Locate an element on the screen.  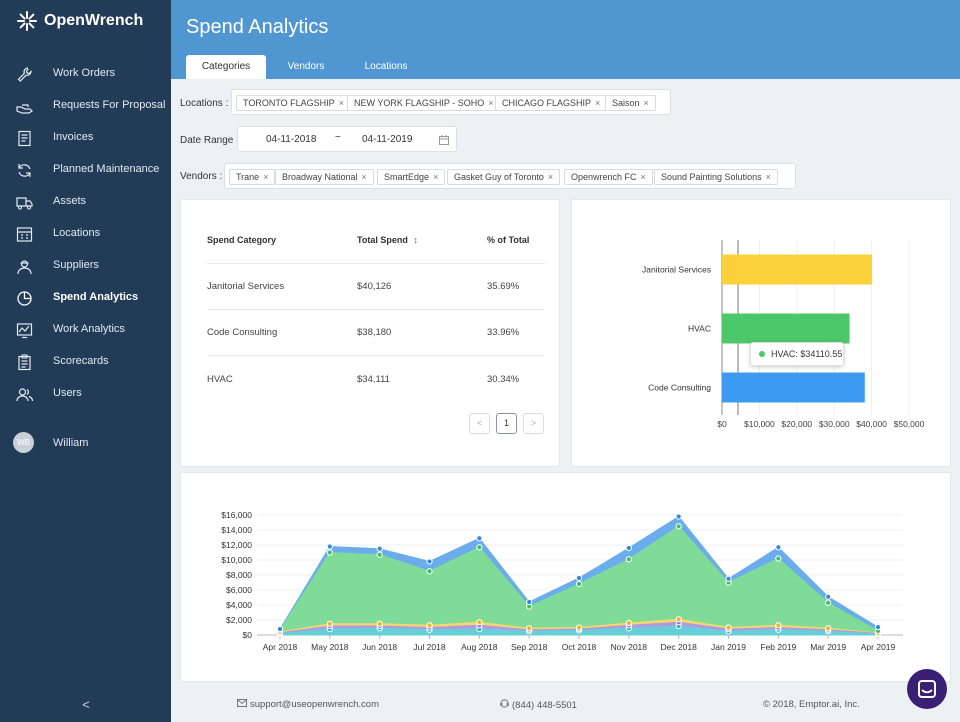
sidebar-item-label: Locations is located at coordinates (77, 233).